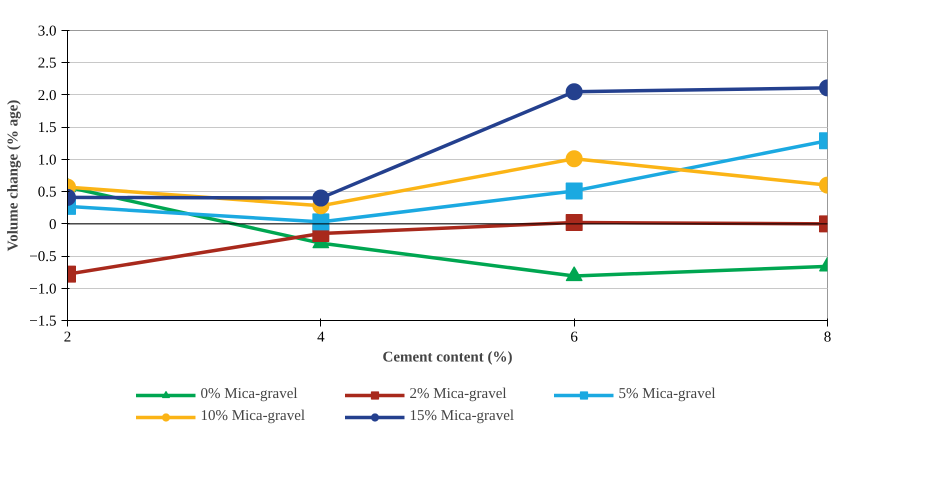 Image resolution: width=939 pixels, height=486 pixels. I want to click on legend-label: 15% Mica-gravel, so click(463, 417).